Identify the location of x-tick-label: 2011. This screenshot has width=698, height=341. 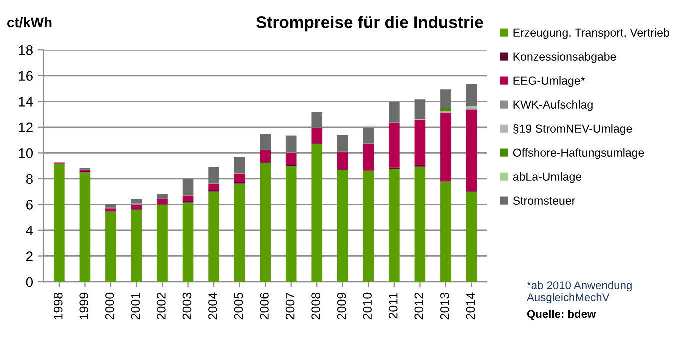
(393, 306).